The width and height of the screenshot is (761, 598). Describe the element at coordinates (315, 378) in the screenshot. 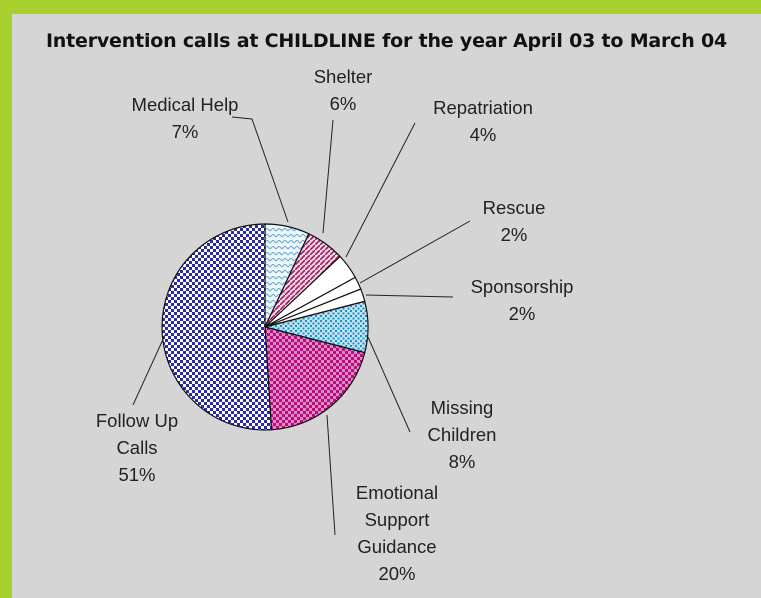

I see `slice-emotional` at that location.